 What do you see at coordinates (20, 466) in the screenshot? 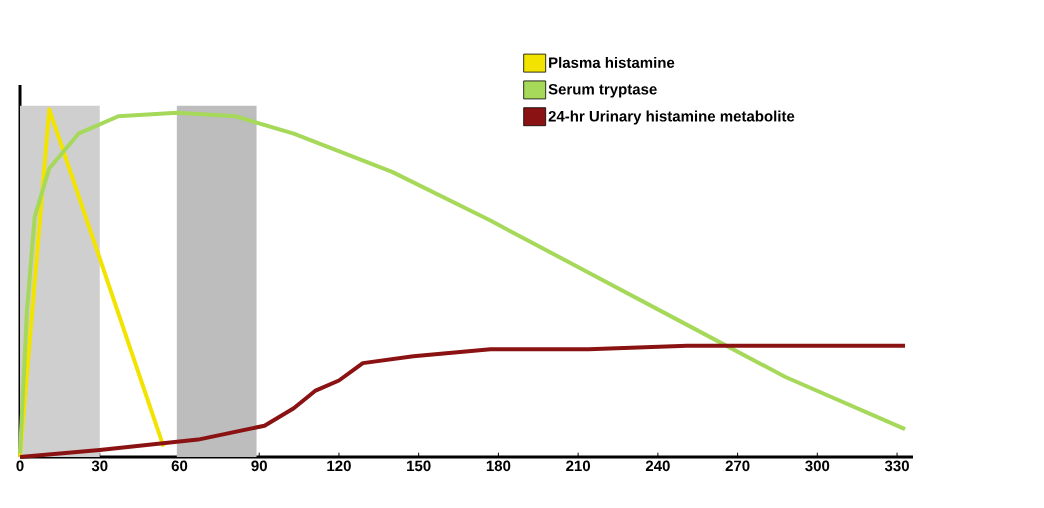
I see `x-tick-label: 0` at bounding box center [20, 466].